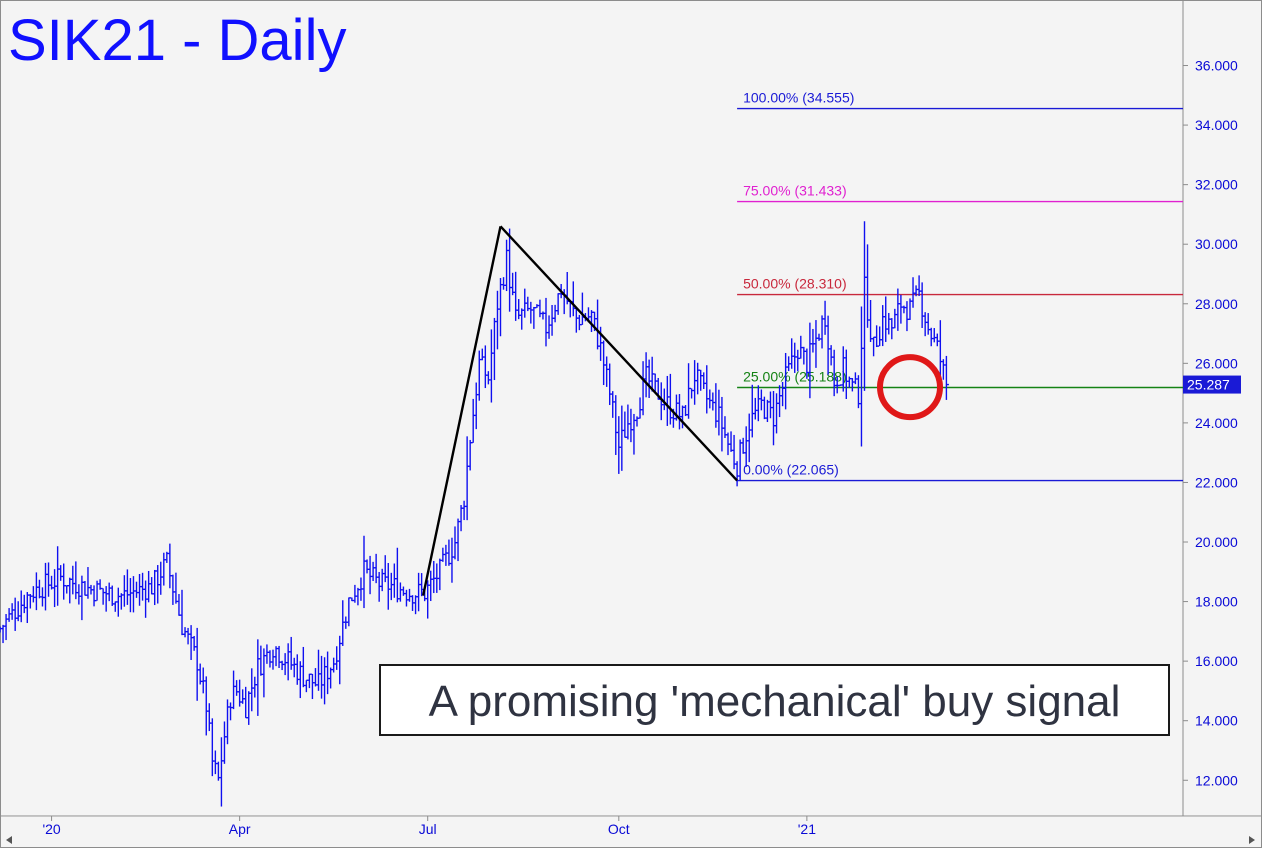 This screenshot has width=1262, height=848. What do you see at coordinates (1216, 482) in the screenshot?
I see `y-tick-label: 22.000` at bounding box center [1216, 482].